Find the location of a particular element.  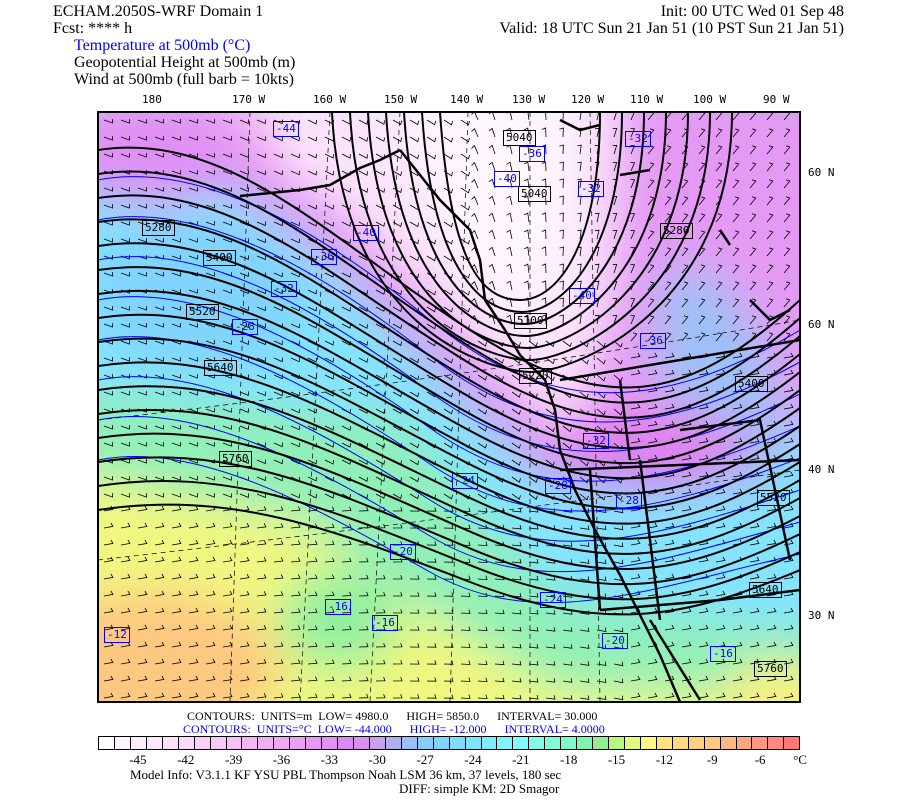

temp-label: -36 is located at coordinates (653, 341).